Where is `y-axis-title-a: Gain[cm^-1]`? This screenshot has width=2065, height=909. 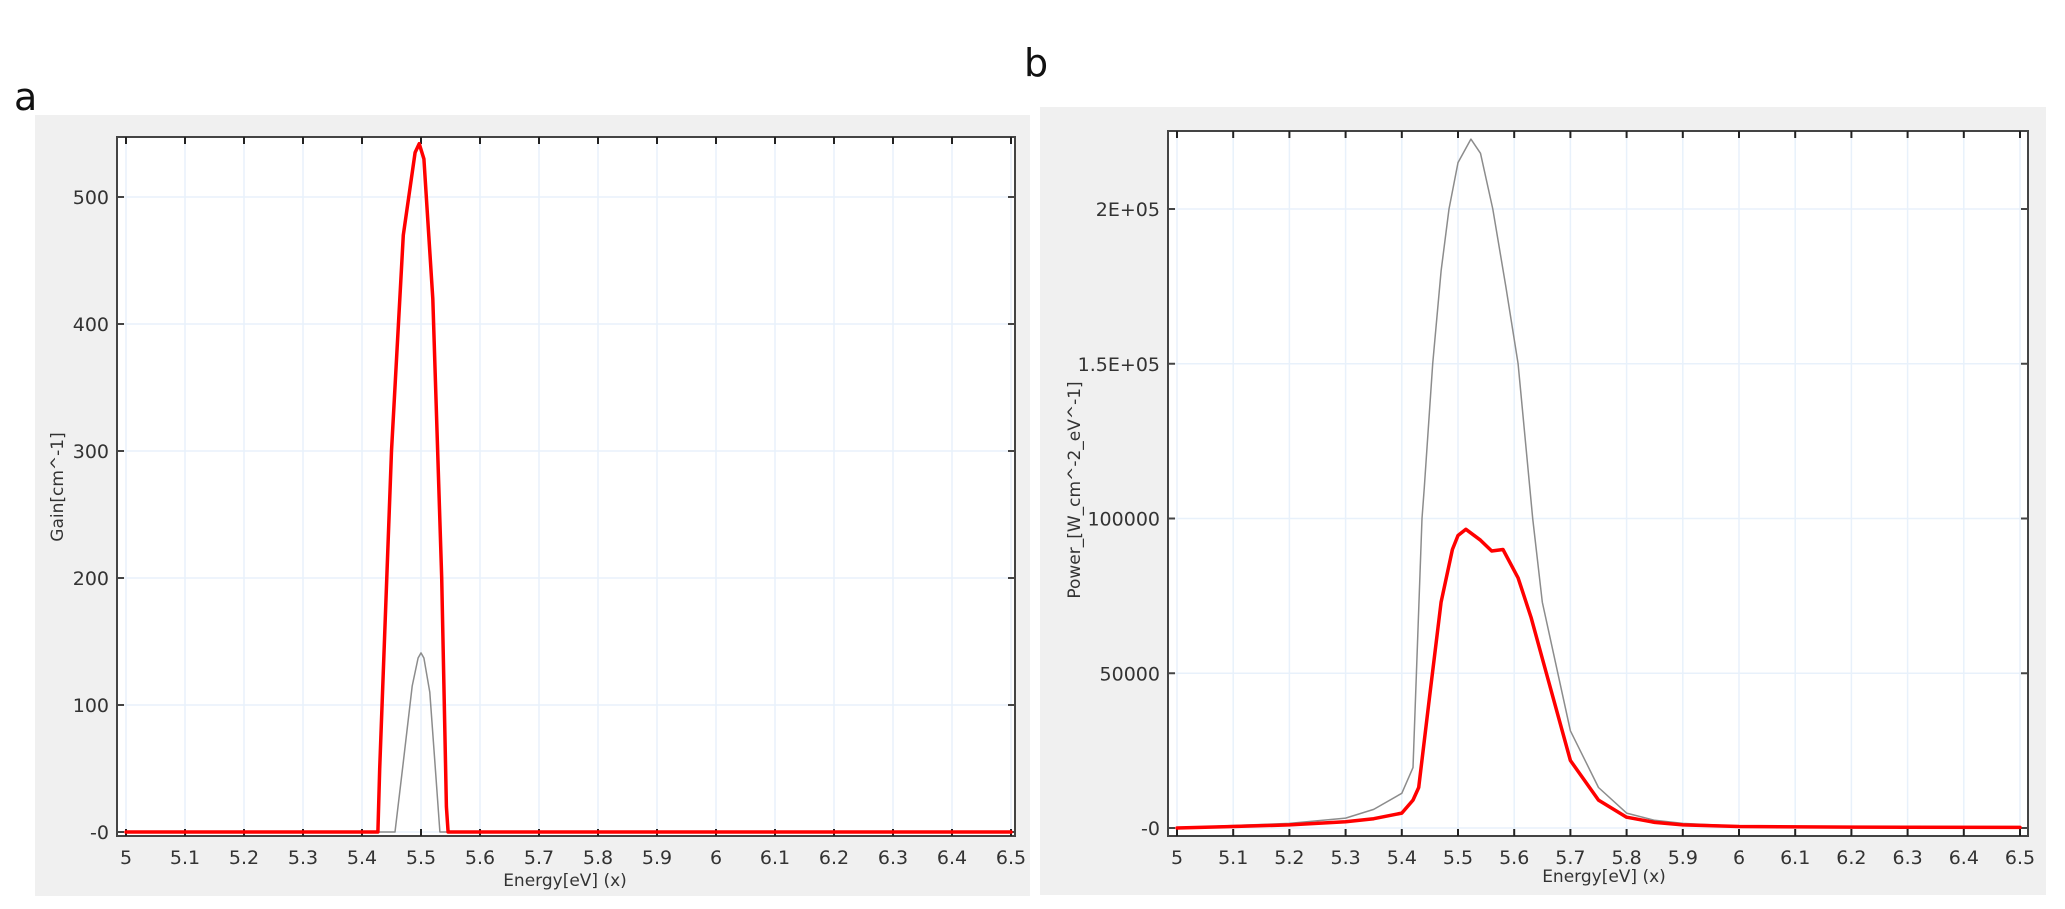 y-axis-title-a: Gain[cm^-1] is located at coordinates (58, 486).